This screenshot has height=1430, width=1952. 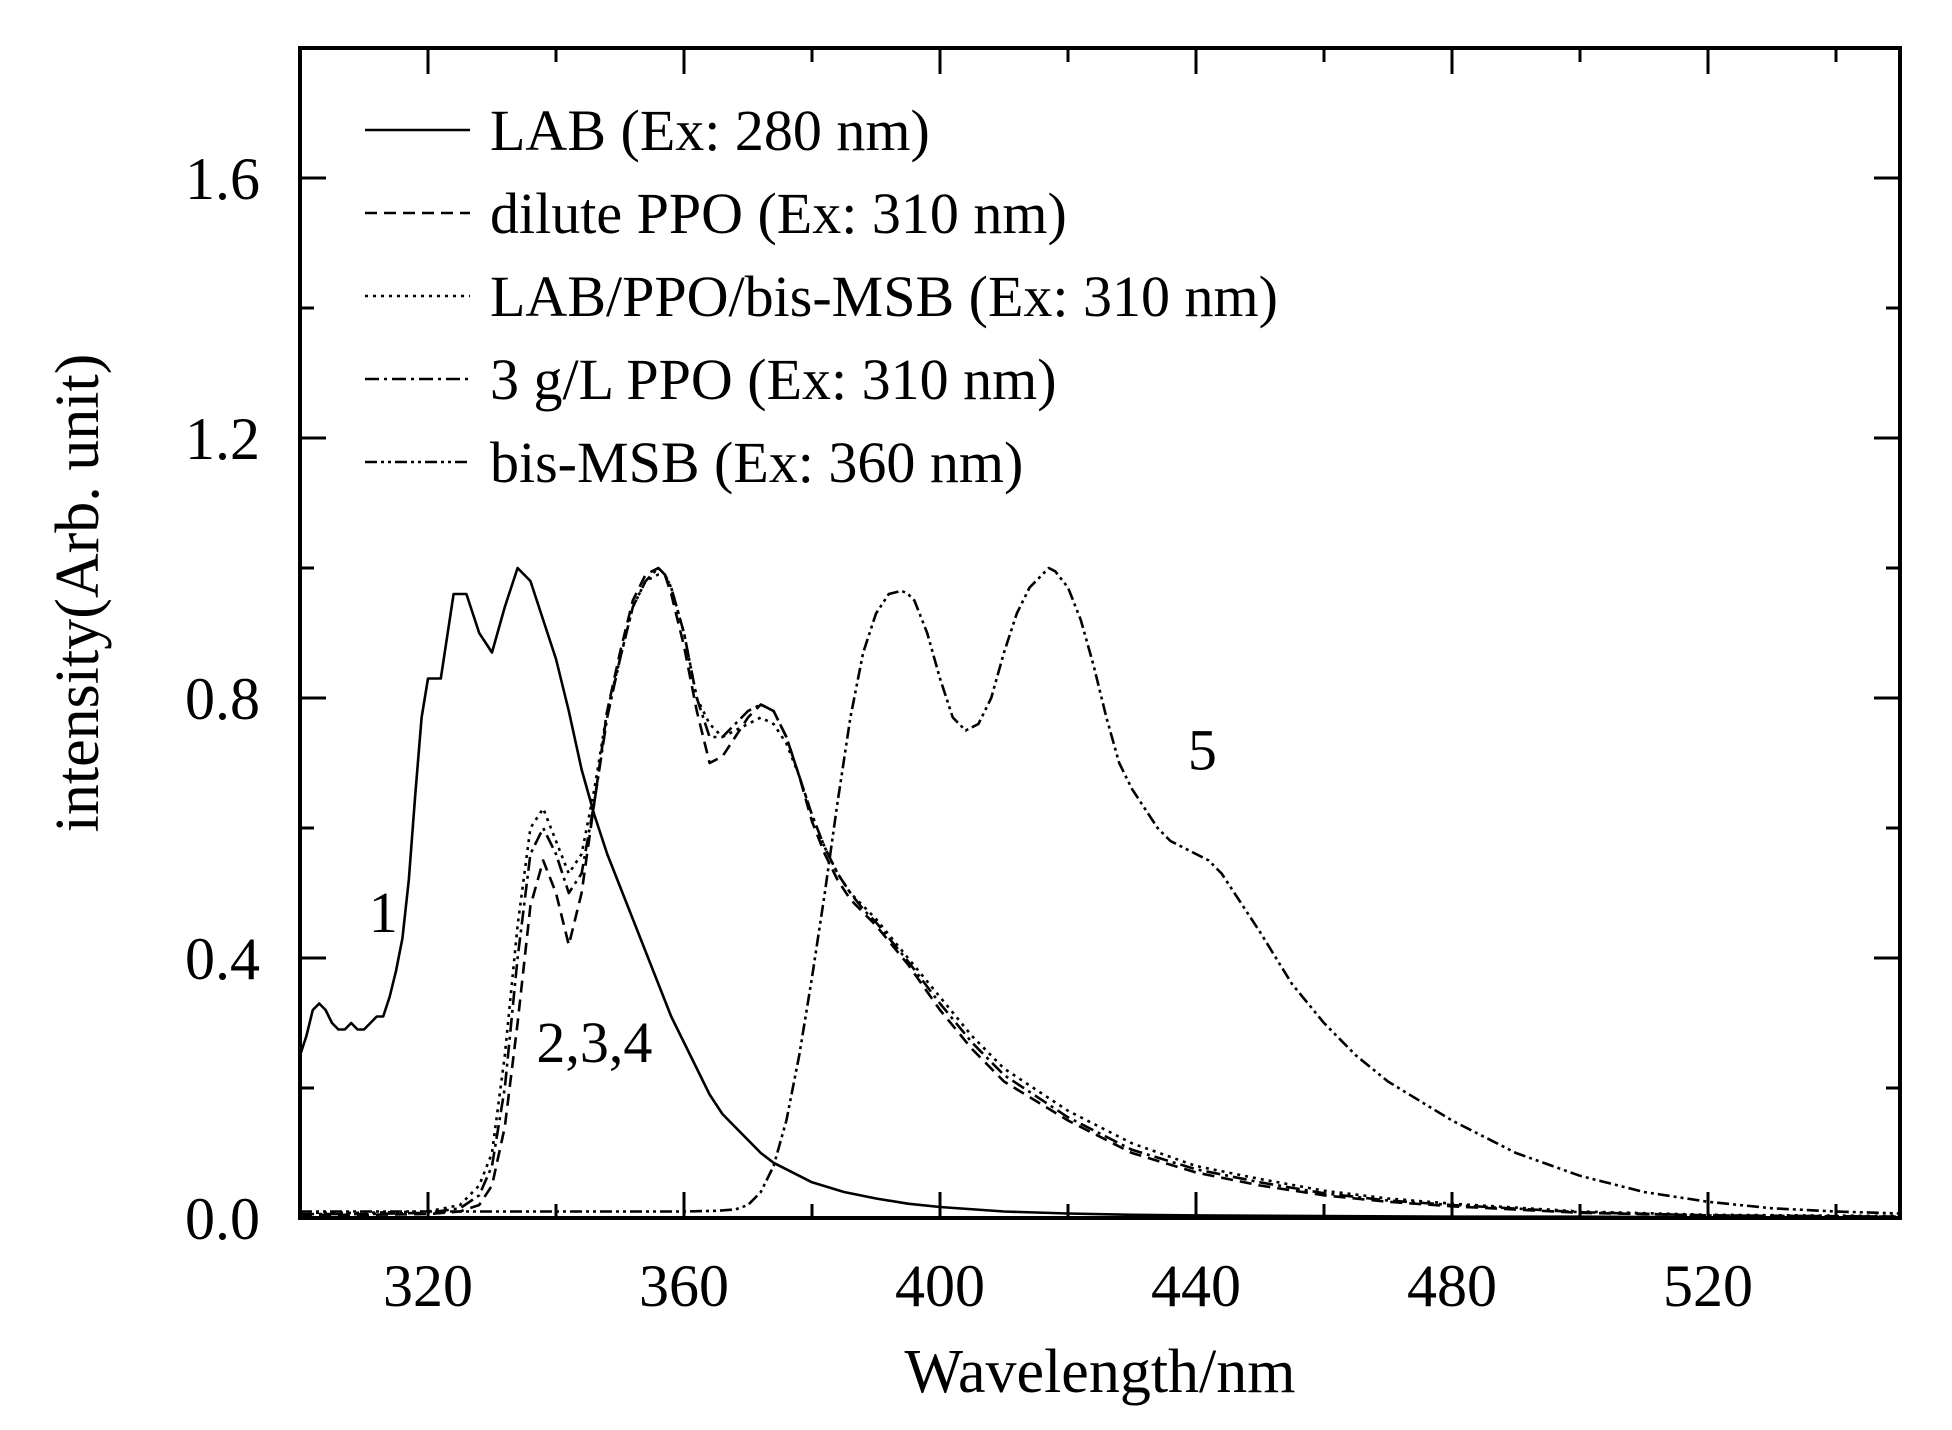 I want to click on y-tick-label: 0.8, so click(x=222, y=699).